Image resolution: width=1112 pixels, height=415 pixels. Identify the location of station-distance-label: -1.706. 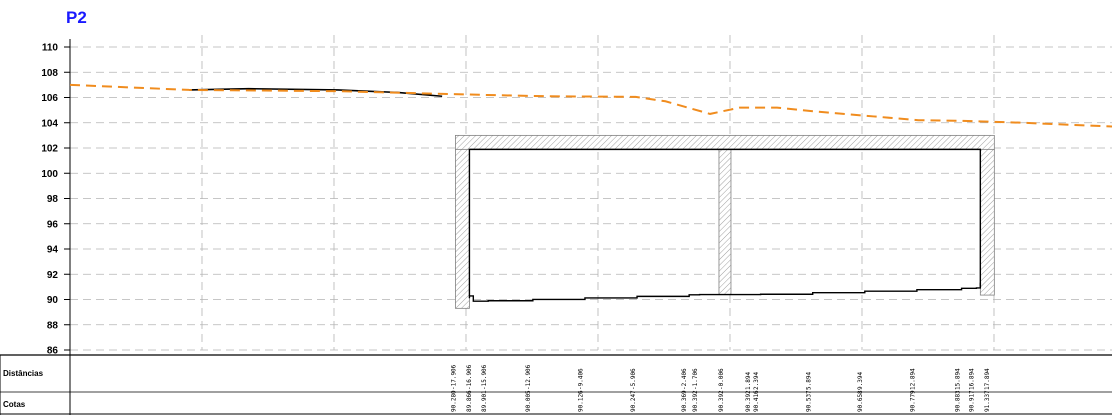
(695, 379).